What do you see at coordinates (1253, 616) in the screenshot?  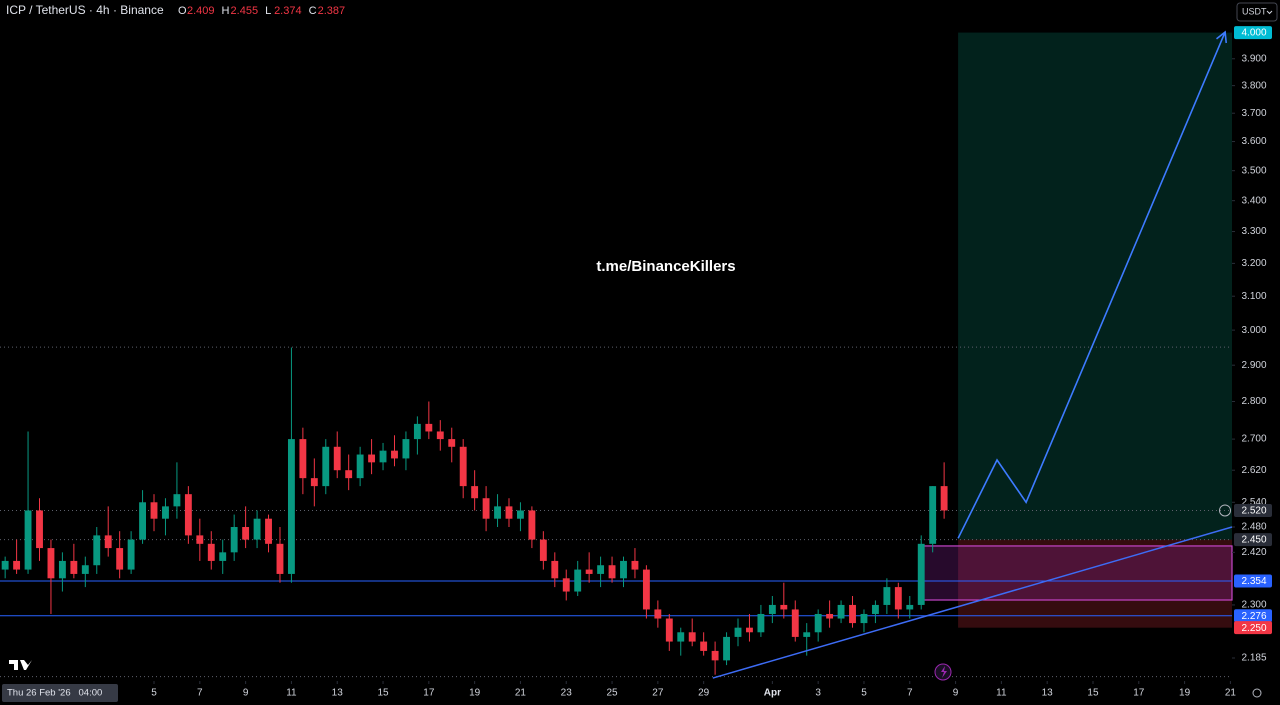 I see `price-label: 2.276` at bounding box center [1253, 616].